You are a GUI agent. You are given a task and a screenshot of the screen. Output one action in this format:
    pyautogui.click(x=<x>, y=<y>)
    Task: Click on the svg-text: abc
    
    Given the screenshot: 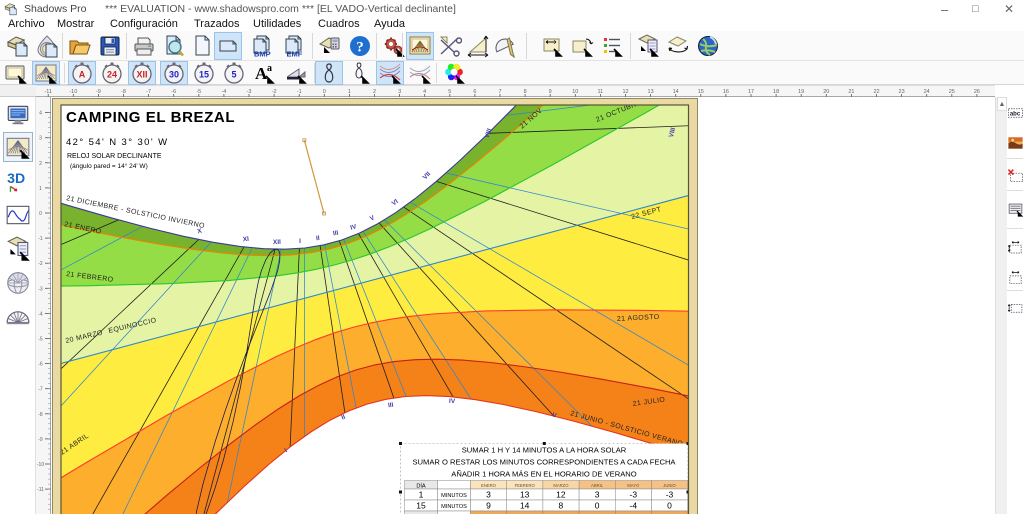 What is the action you would take?
    pyautogui.click(x=1015, y=114)
    